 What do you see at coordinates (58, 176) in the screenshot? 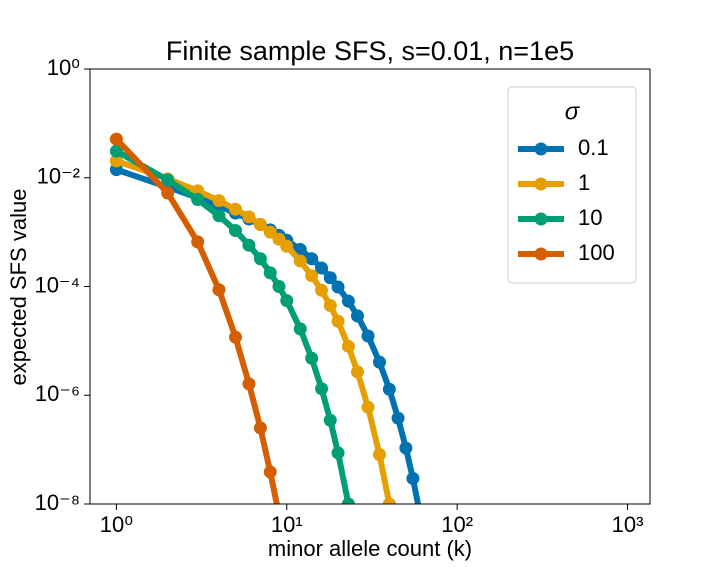
I see `y-tick-label: 10⁻²` at bounding box center [58, 176].